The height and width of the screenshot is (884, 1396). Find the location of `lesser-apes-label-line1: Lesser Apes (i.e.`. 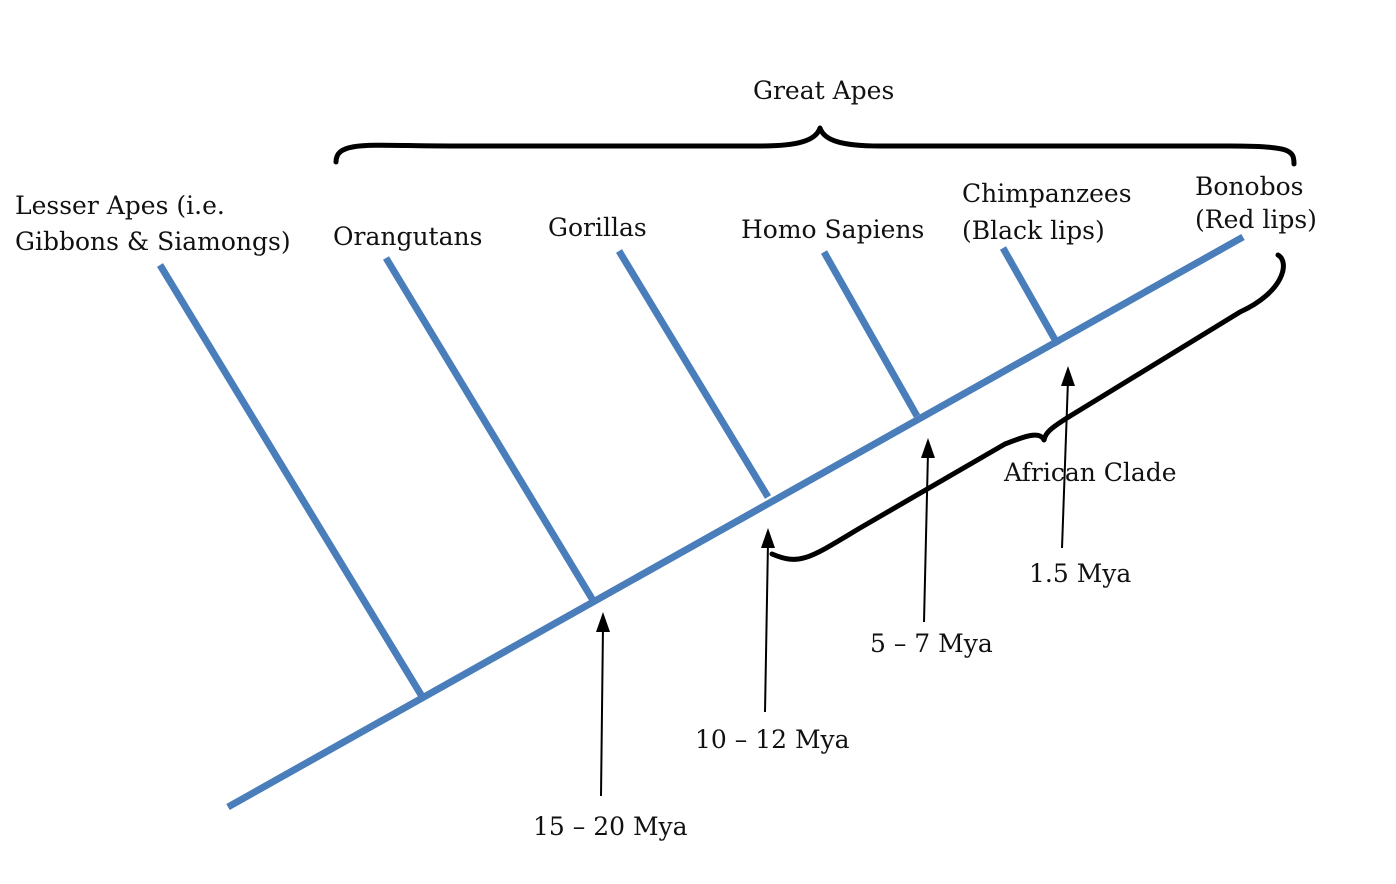

lesser-apes-label-line1: Lesser Apes (i.e. is located at coordinates (120, 205).